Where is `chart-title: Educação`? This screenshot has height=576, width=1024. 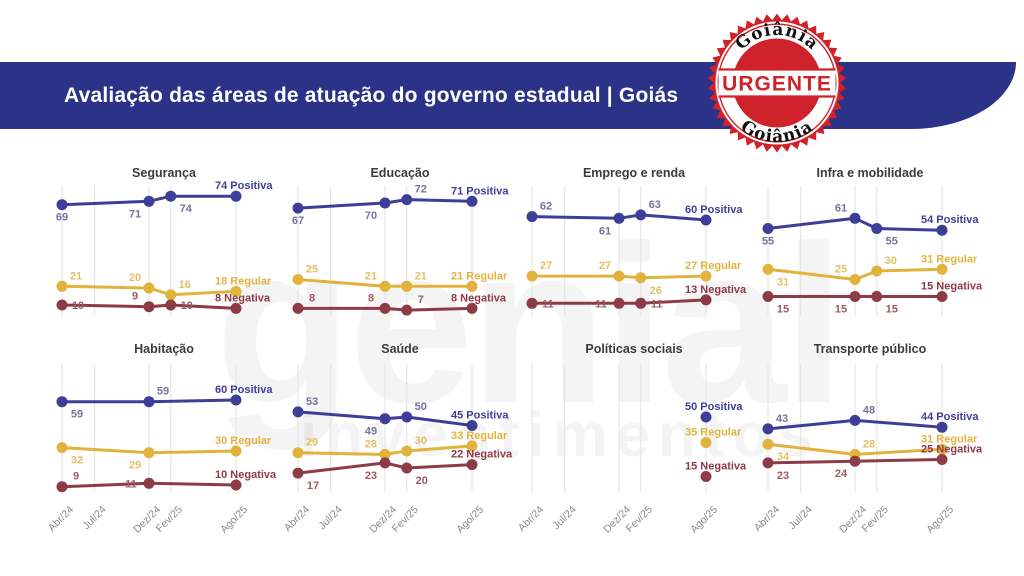 chart-title: Educação is located at coordinates (399, 173).